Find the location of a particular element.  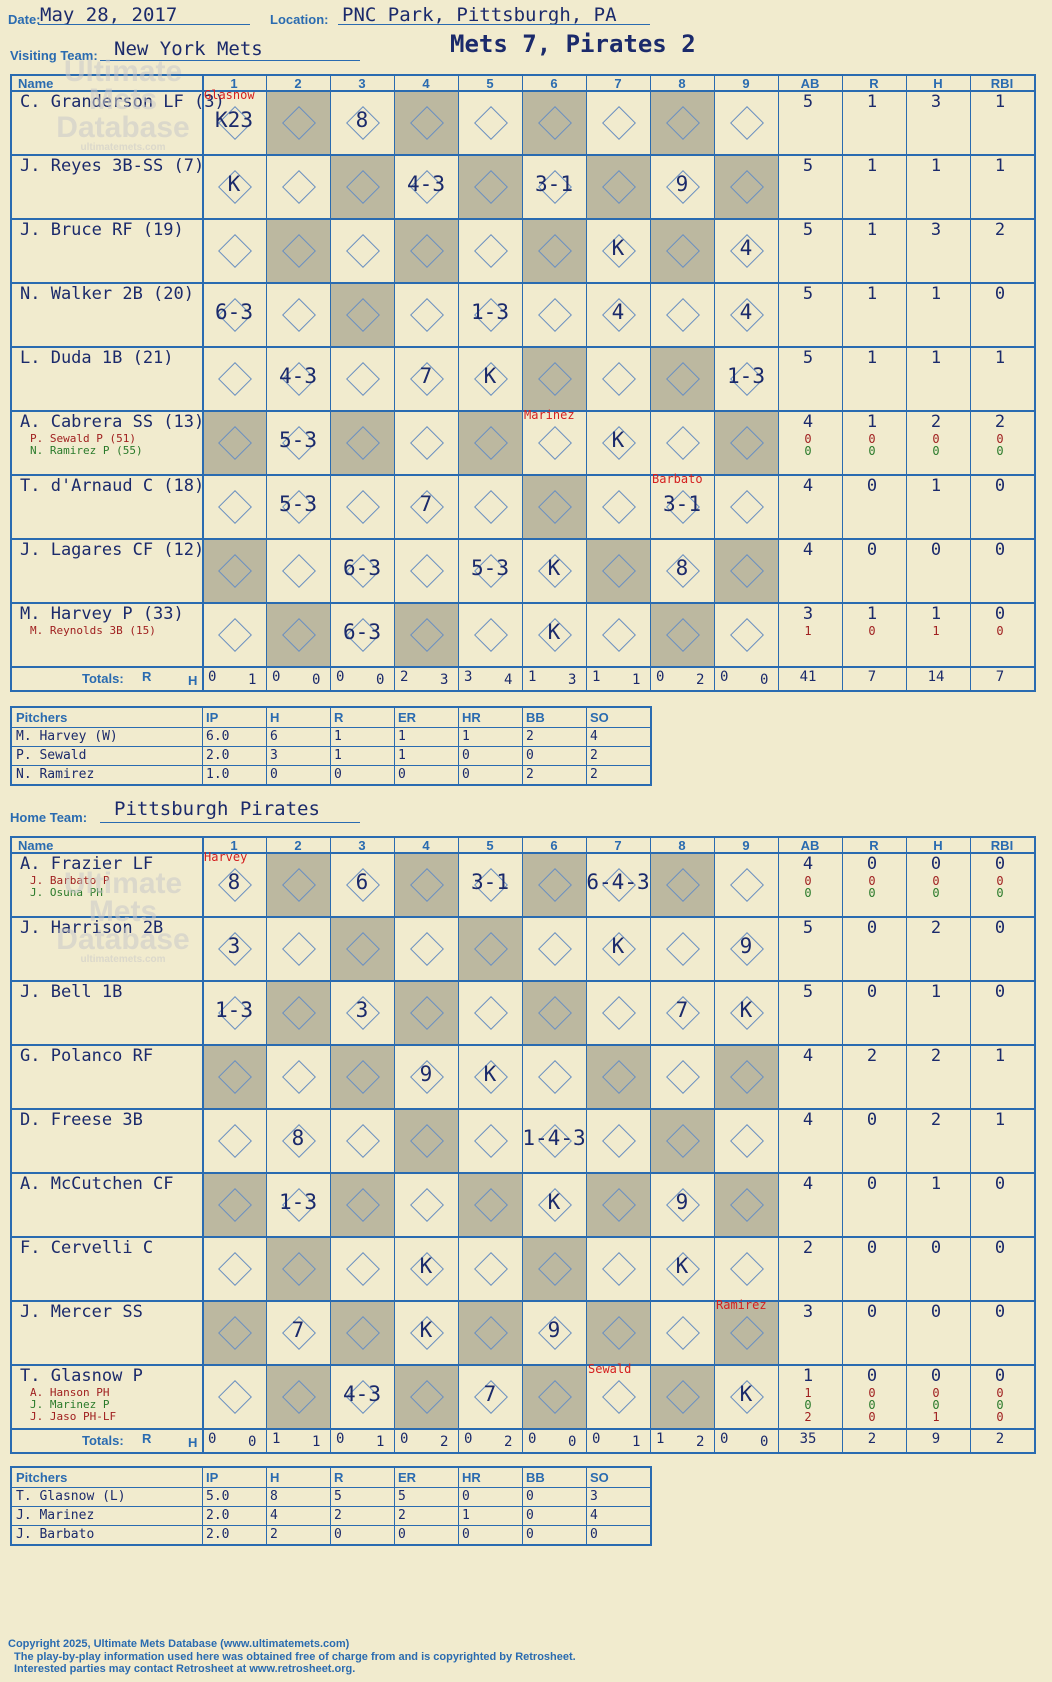

home-player-name: F. Cervelli C is located at coordinates (87, 1248).